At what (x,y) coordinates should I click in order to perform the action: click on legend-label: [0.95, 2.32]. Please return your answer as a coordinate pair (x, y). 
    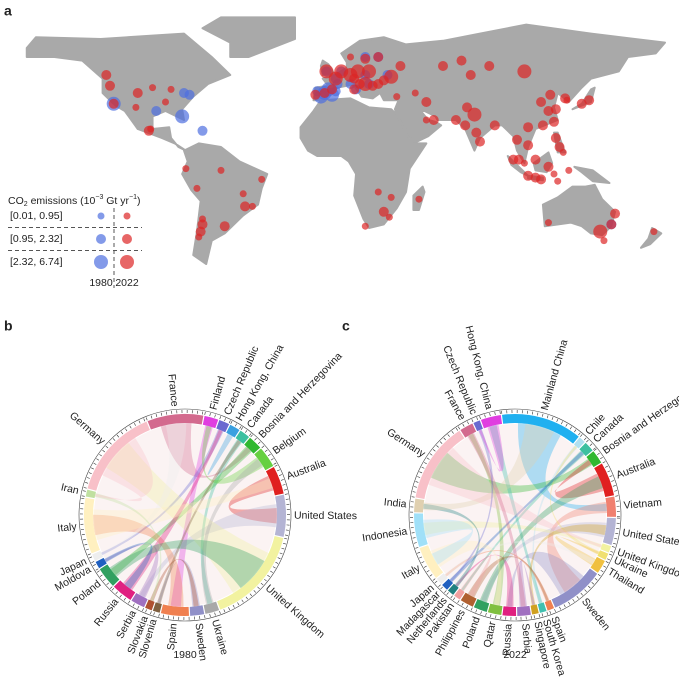
    Looking at the image, I should click on (36, 239).